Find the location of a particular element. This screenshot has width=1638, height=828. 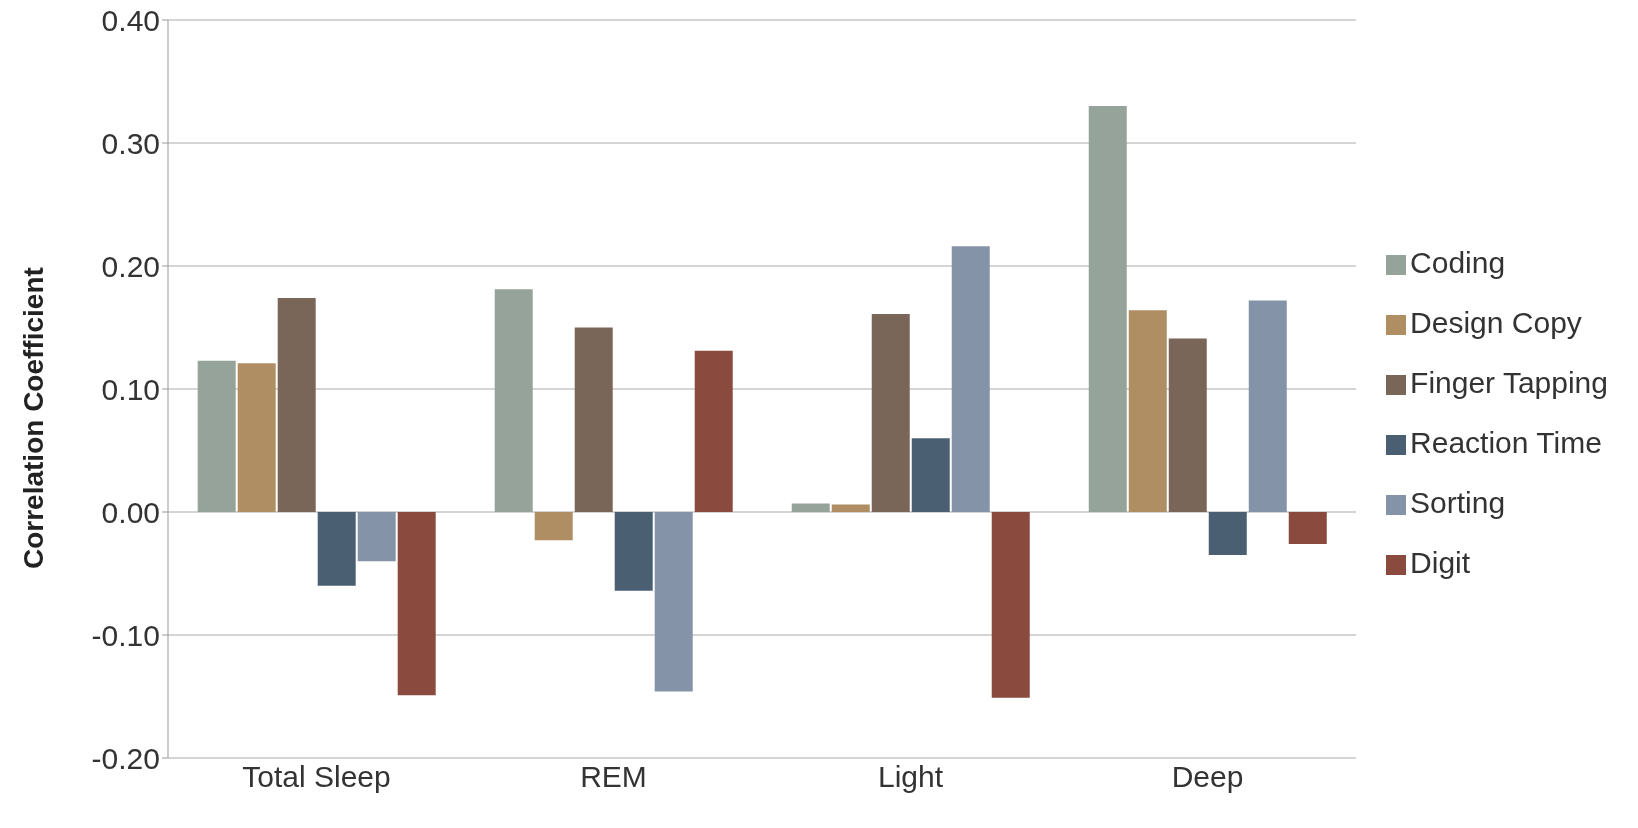

legend-label: Coding is located at coordinates (1458, 262).